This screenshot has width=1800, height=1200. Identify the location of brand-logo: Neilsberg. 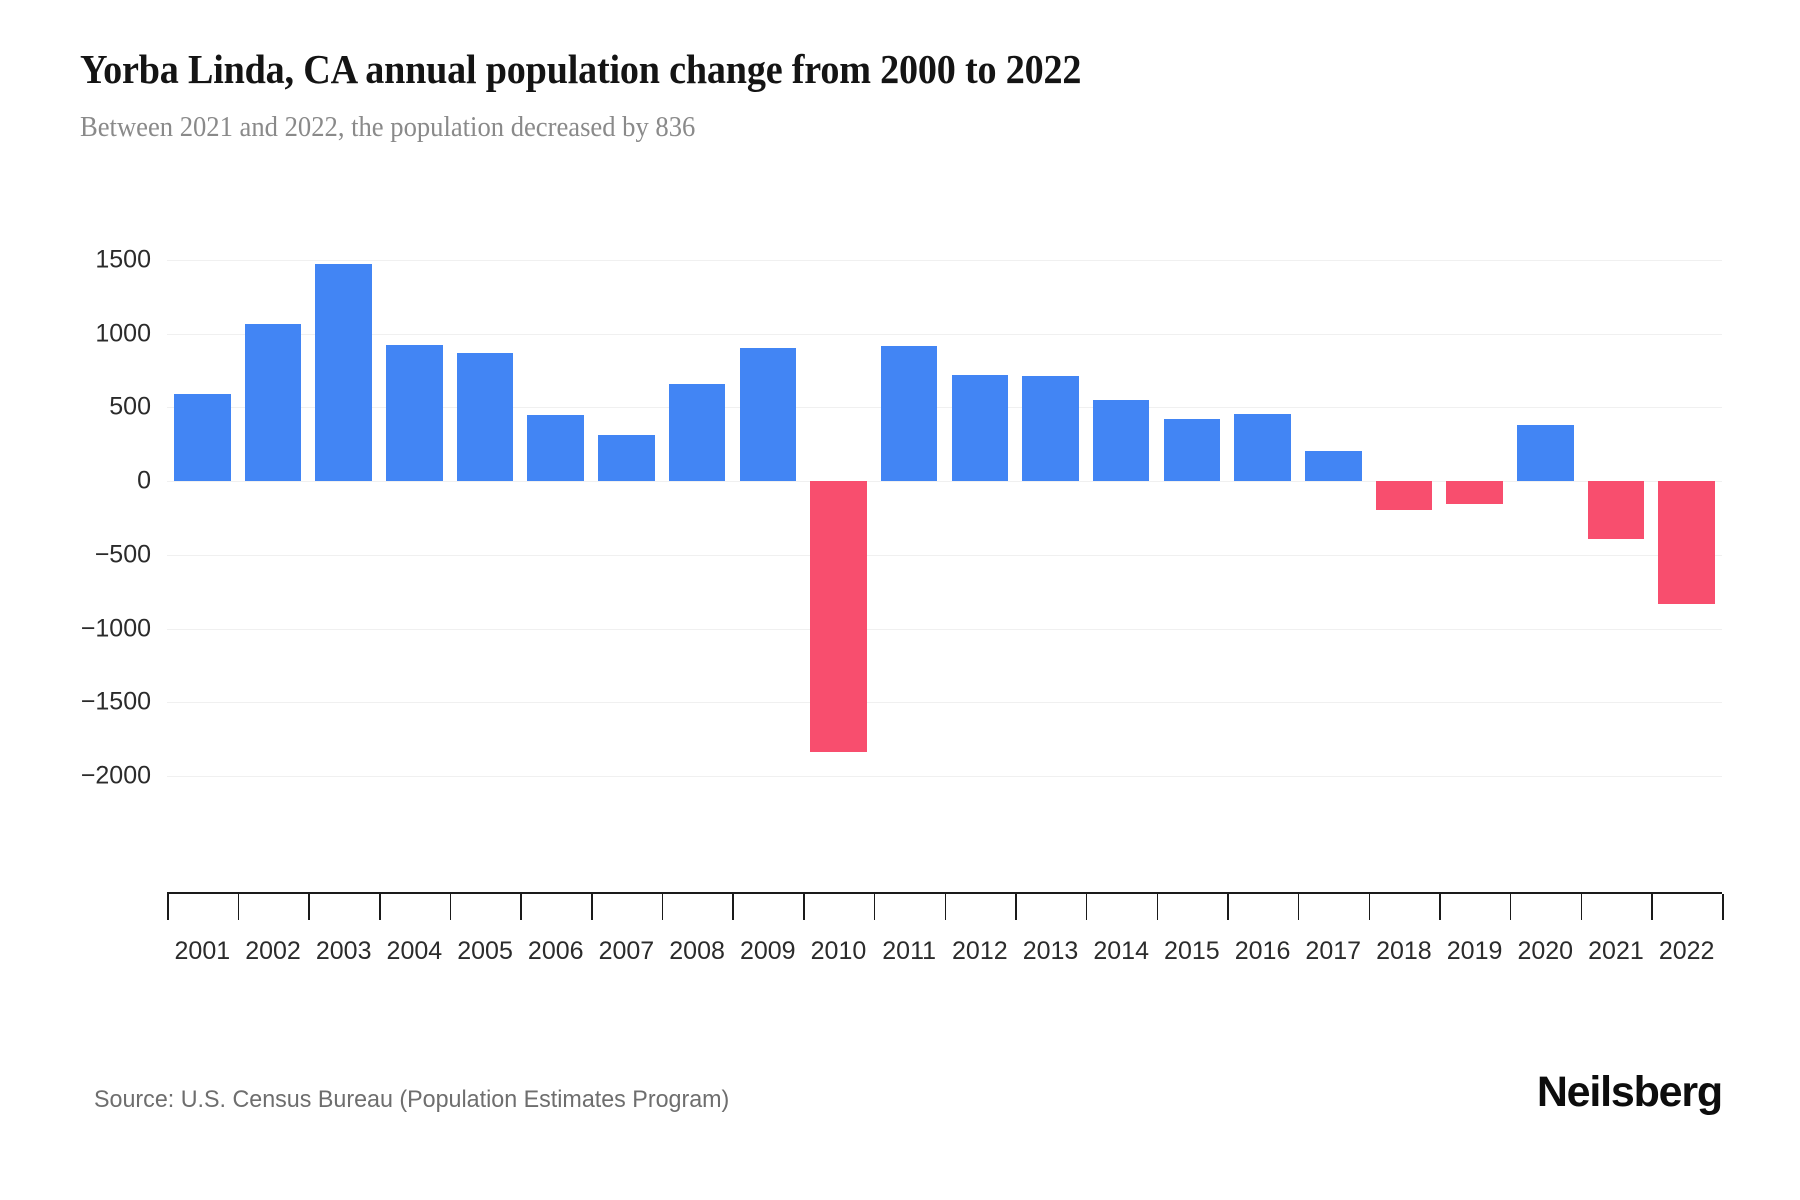
(1629, 1092).